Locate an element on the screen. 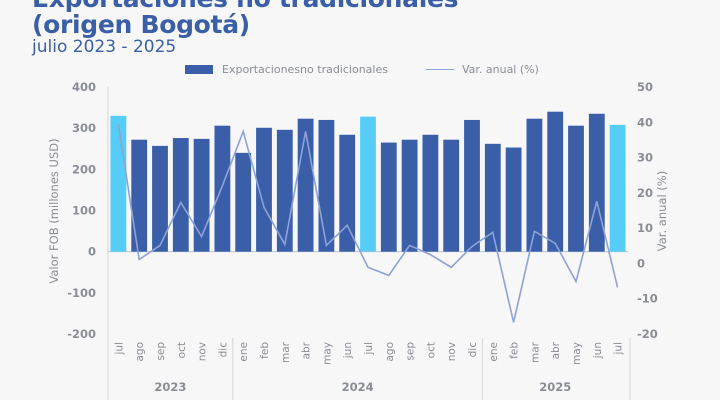 Image resolution: width=720 pixels, height=400 pixels. year-label: 2025 is located at coordinates (555, 387).